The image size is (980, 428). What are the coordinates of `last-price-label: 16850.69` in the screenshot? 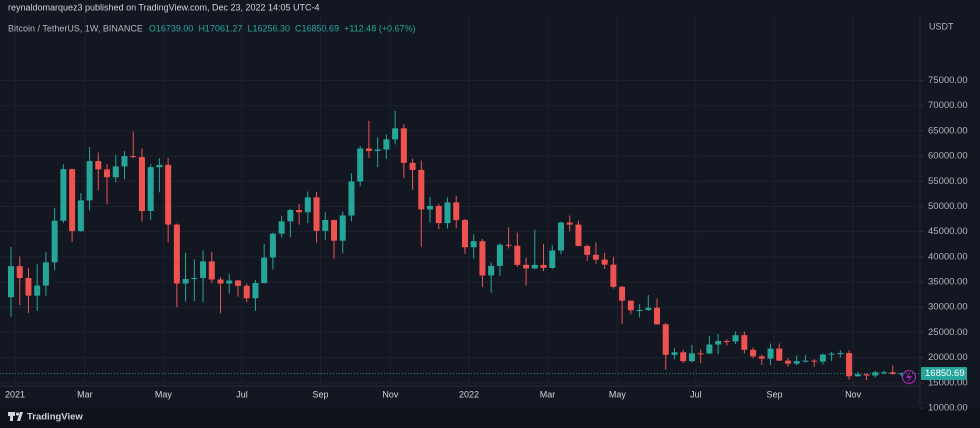 It's located at (945, 373).